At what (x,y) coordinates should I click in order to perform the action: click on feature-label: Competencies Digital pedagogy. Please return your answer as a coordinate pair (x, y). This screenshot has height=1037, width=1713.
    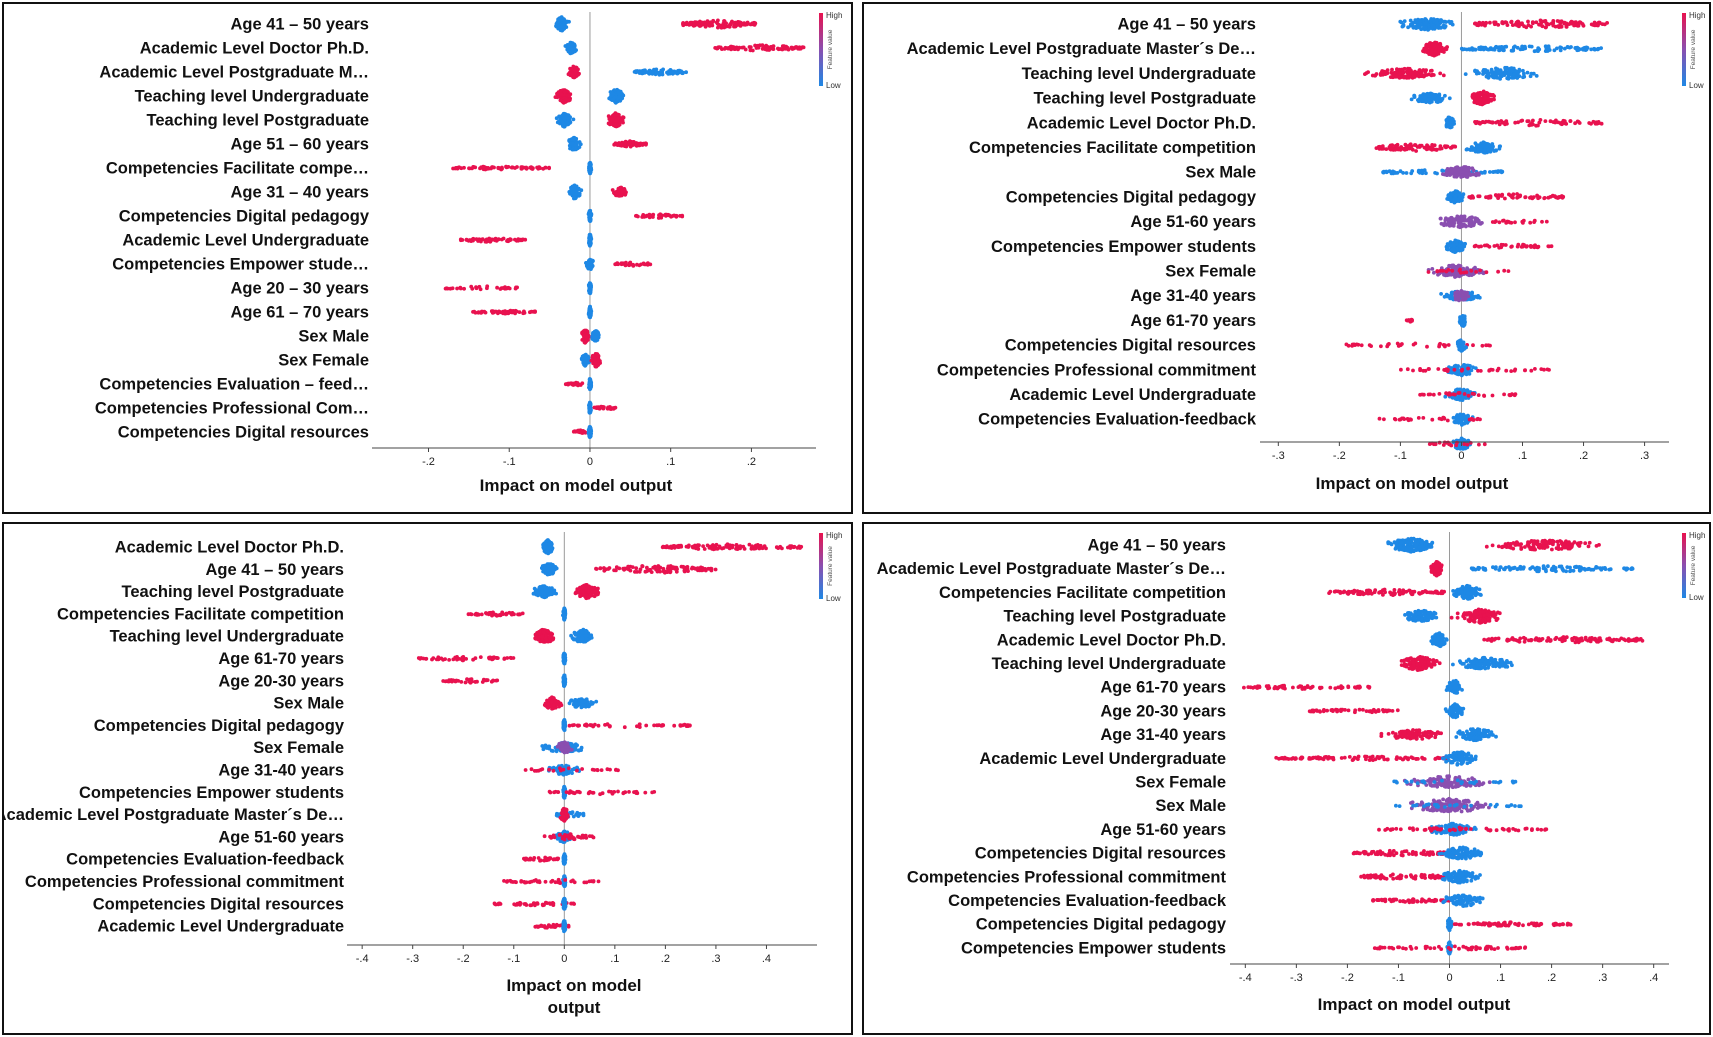
    Looking at the image, I should click on (1131, 197).